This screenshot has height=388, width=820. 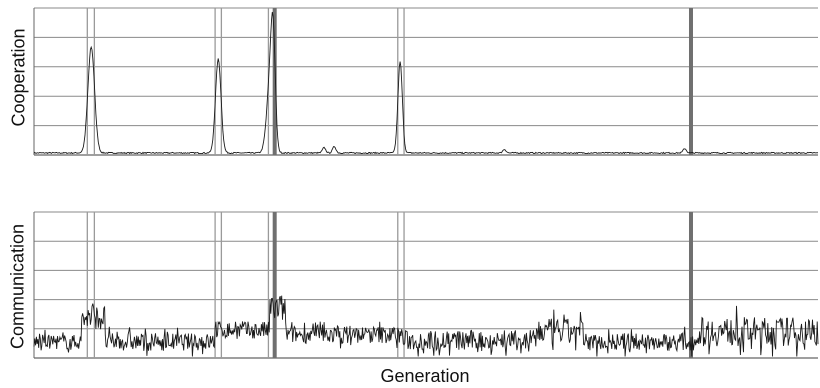 What do you see at coordinates (425, 376) in the screenshot?
I see `generation-axis-label: Generation` at bounding box center [425, 376].